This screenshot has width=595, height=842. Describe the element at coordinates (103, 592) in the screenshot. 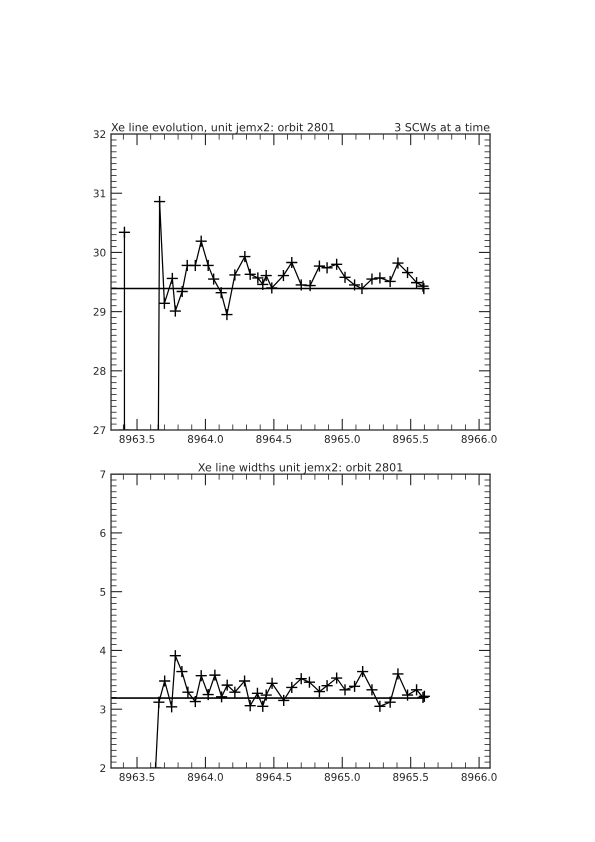

I see `y-tick-label: 5` at that location.